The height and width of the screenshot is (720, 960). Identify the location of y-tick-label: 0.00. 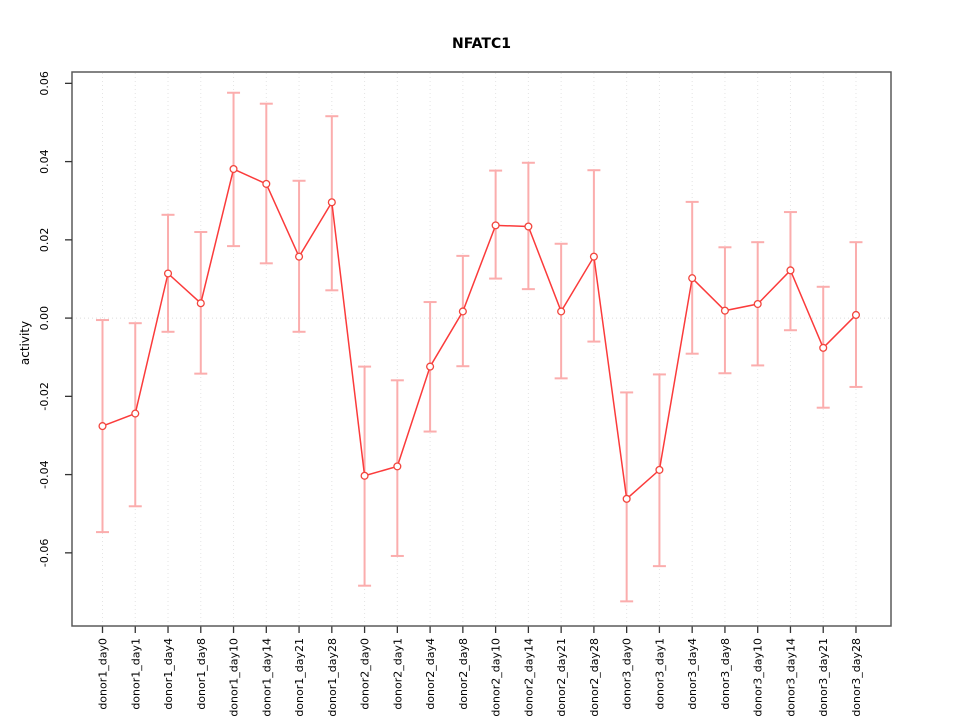
(44, 318).